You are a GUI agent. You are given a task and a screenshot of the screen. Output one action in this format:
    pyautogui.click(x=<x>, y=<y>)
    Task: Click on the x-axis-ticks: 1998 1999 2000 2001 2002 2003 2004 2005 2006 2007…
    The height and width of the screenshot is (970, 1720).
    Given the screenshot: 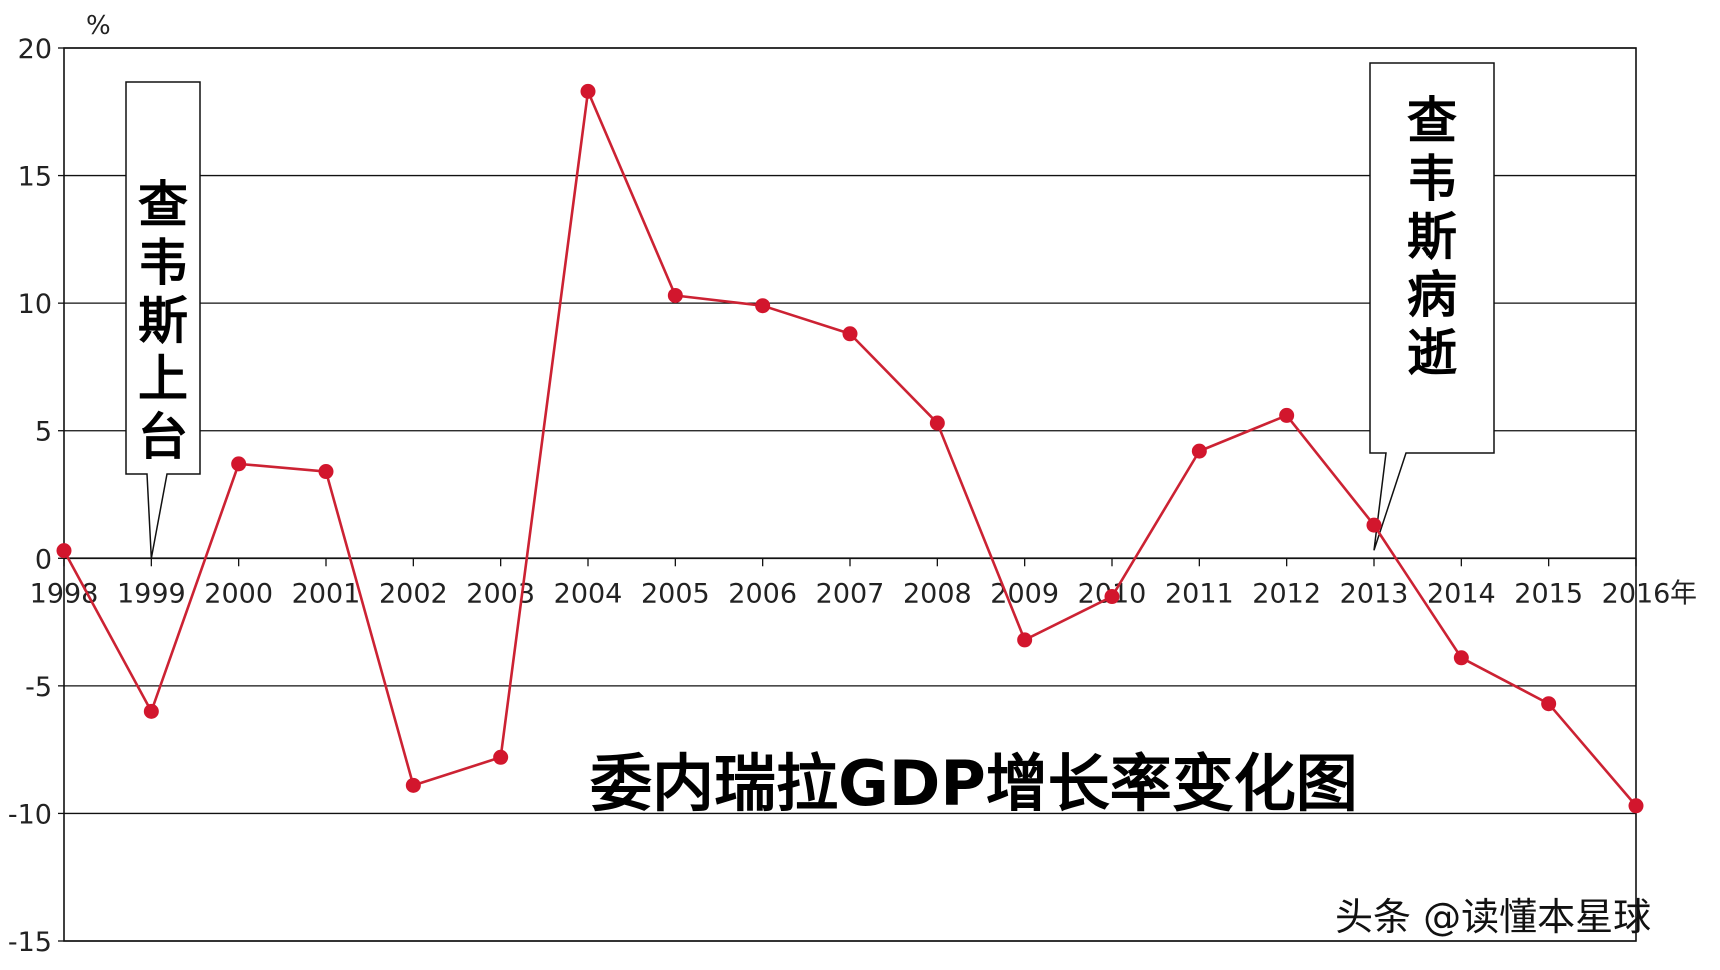 What is the action you would take?
    pyautogui.click(x=863, y=583)
    